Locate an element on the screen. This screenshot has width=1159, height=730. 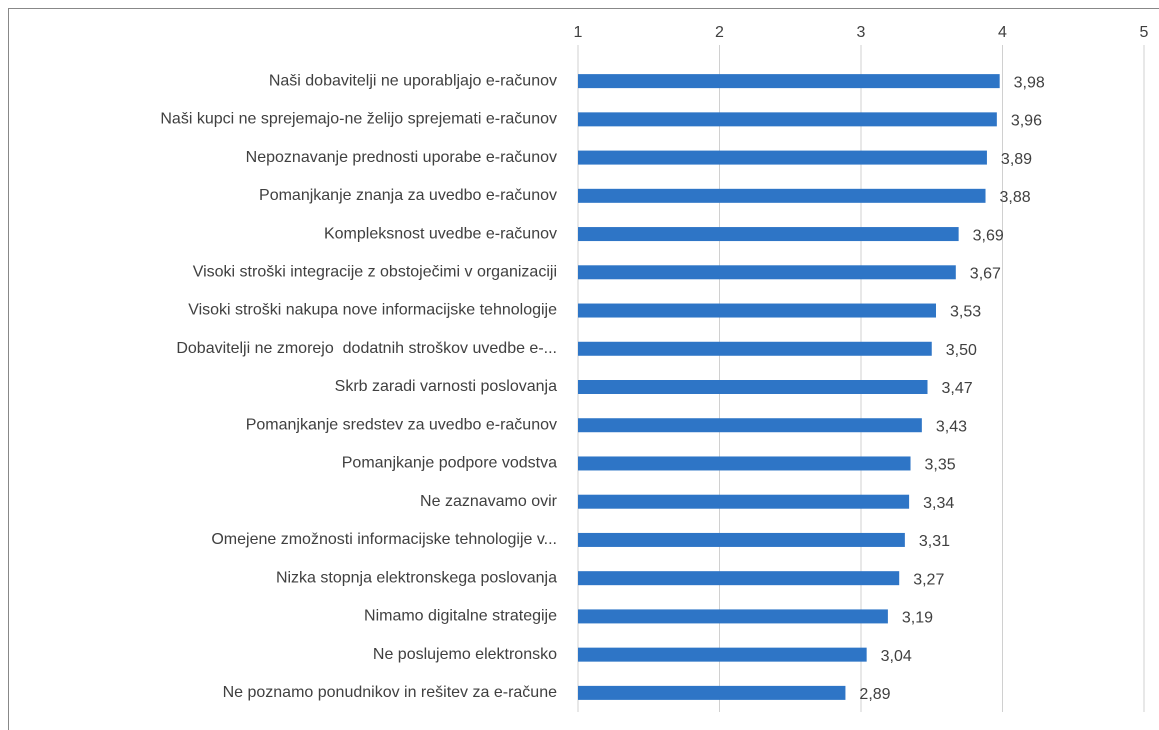
y-tick-label: Pomanjkanje sredstev za uvedbo e-računov is located at coordinates (401, 424).